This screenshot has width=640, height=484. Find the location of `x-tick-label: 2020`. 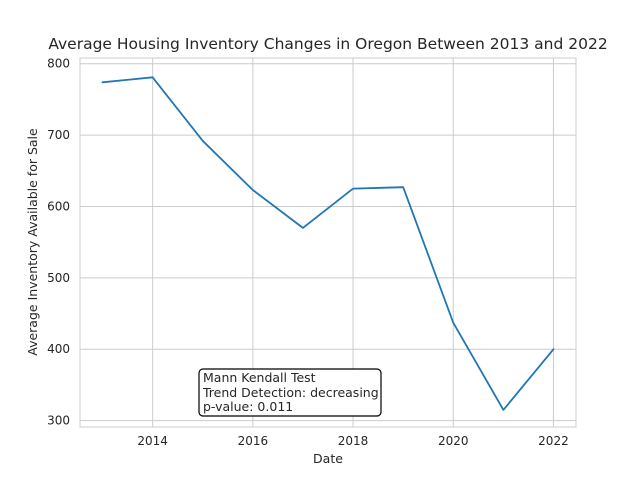

x-tick-label: 2020 is located at coordinates (453, 441).